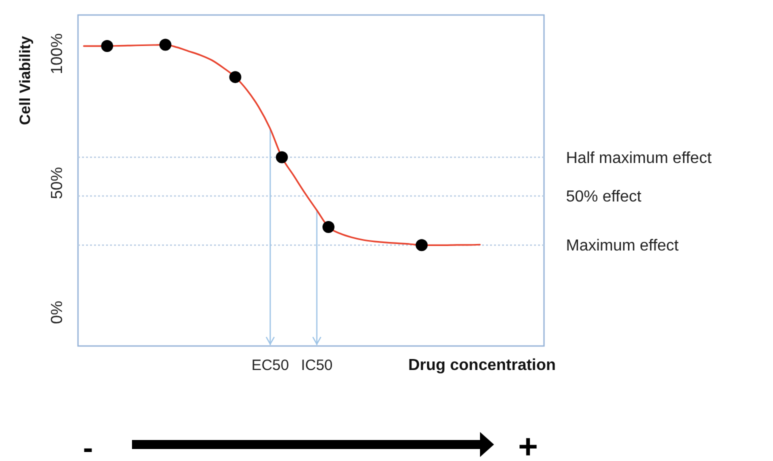 The width and height of the screenshot is (773, 461). Describe the element at coordinates (623, 246) in the screenshot. I see `ref-line-label: Maximum effect` at that location.